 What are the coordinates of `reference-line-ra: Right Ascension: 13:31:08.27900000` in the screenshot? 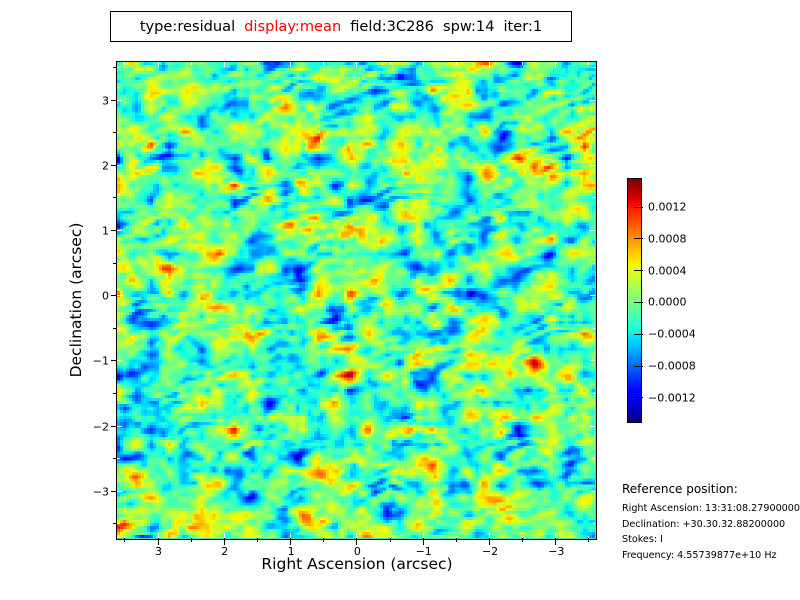 It's located at (711, 508).